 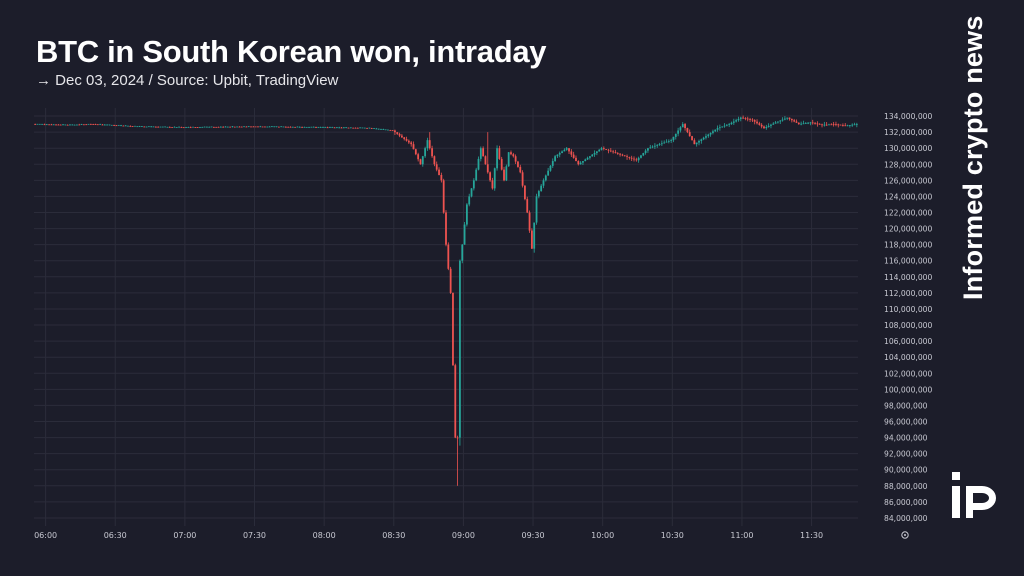 What do you see at coordinates (811, 535) in the screenshot?
I see `x-tick-label: 11:30` at bounding box center [811, 535].